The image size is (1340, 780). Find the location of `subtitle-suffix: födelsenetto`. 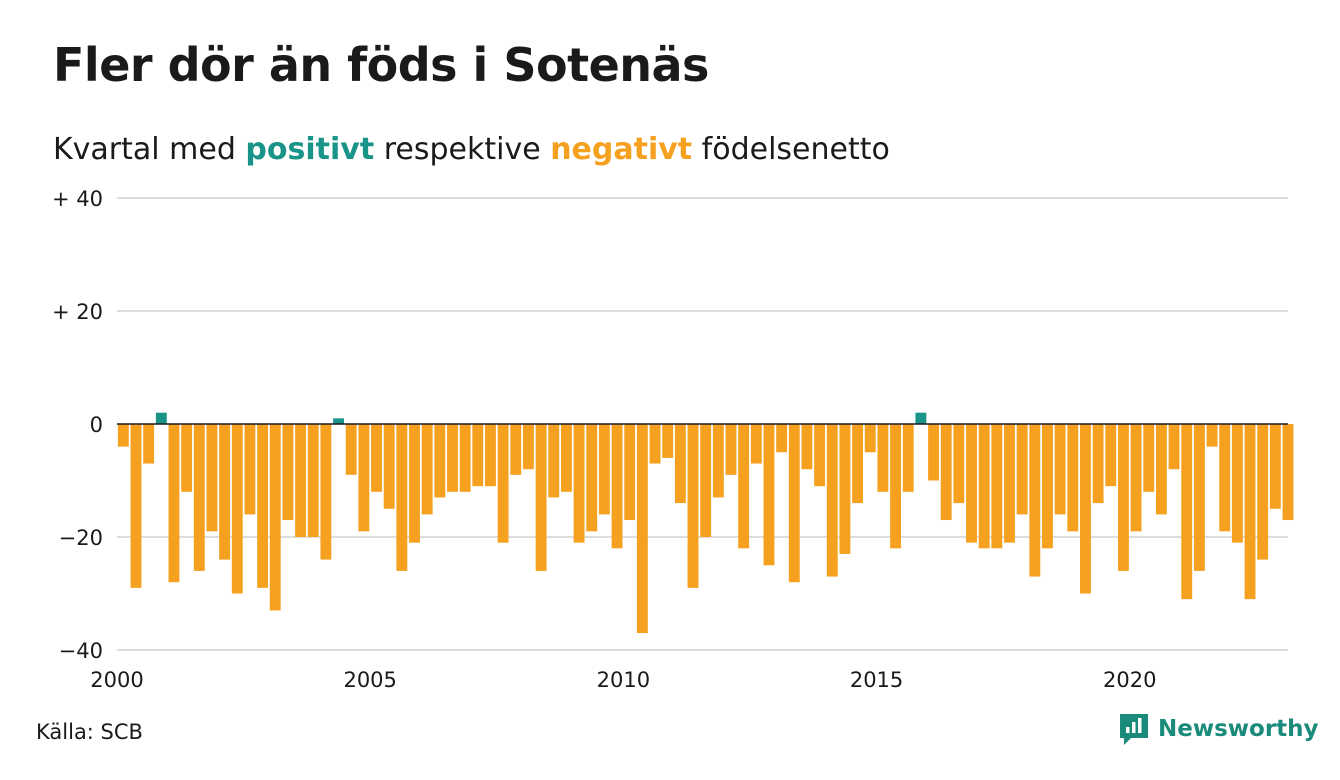

subtitle-suffix: födelsenetto is located at coordinates (791, 149).